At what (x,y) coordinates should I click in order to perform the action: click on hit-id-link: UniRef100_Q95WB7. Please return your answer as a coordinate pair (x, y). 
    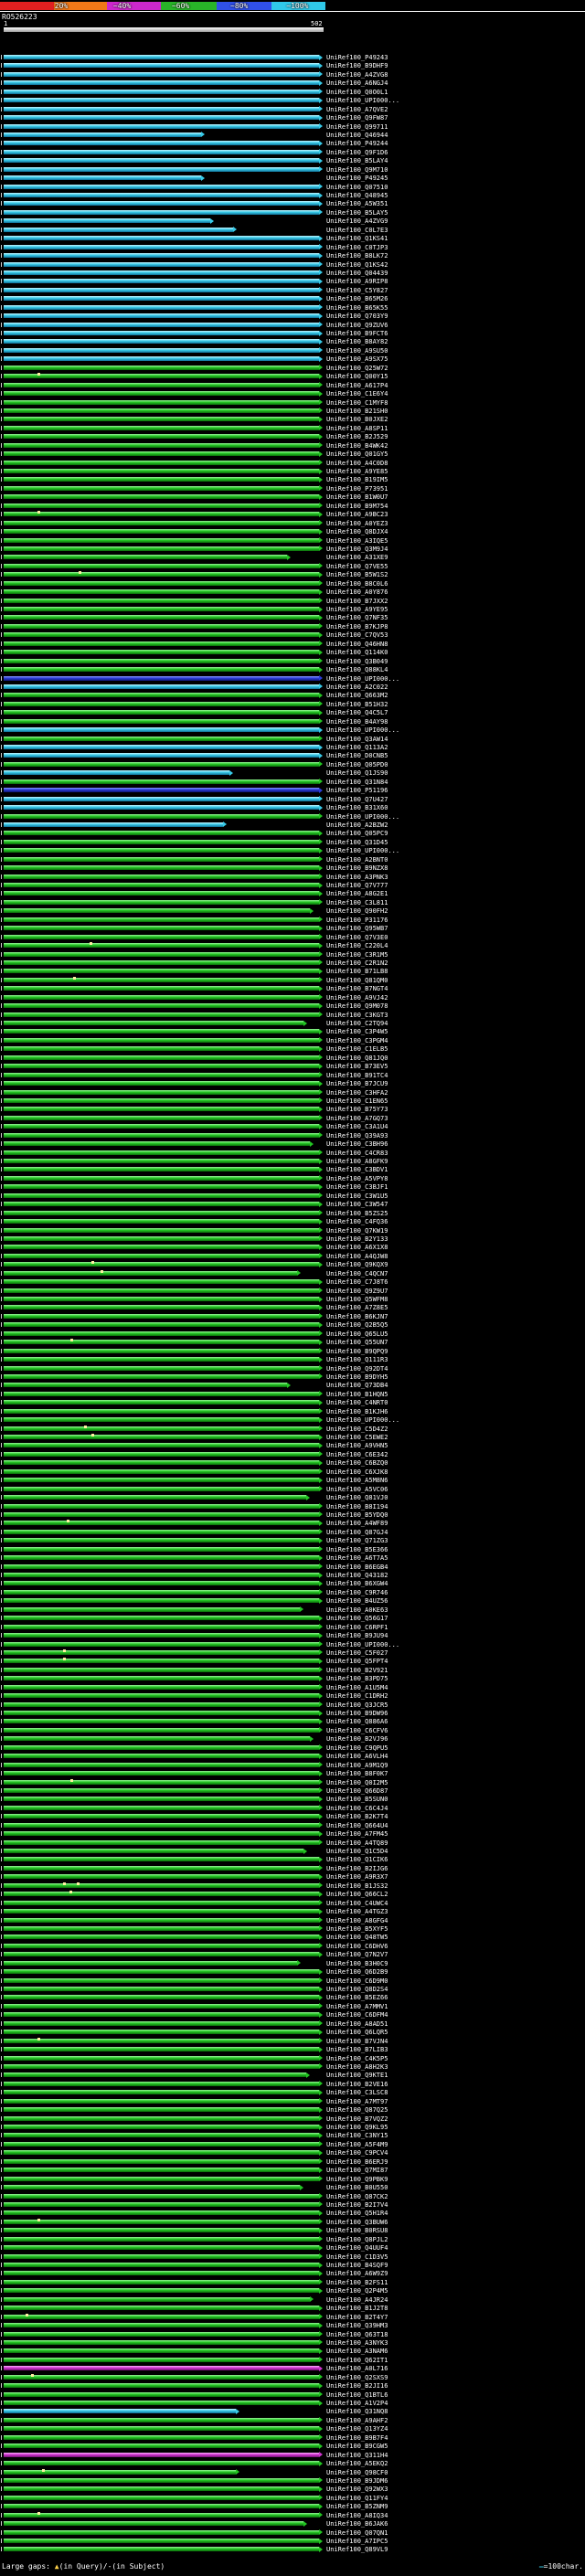
    Looking at the image, I should click on (357, 929).